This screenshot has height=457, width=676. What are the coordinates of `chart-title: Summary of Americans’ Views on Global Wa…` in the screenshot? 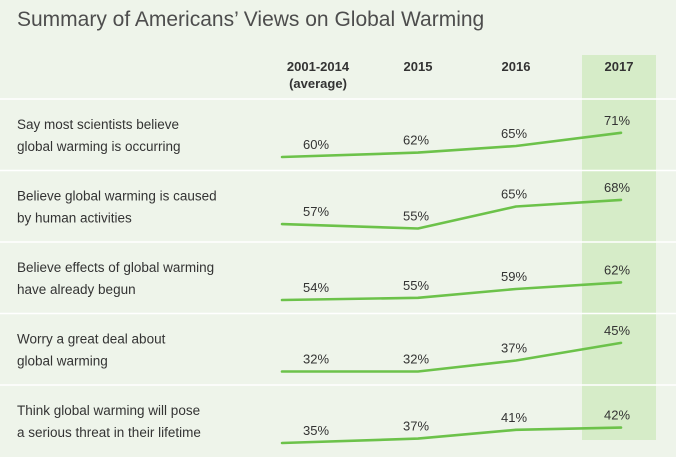 It's located at (251, 19).